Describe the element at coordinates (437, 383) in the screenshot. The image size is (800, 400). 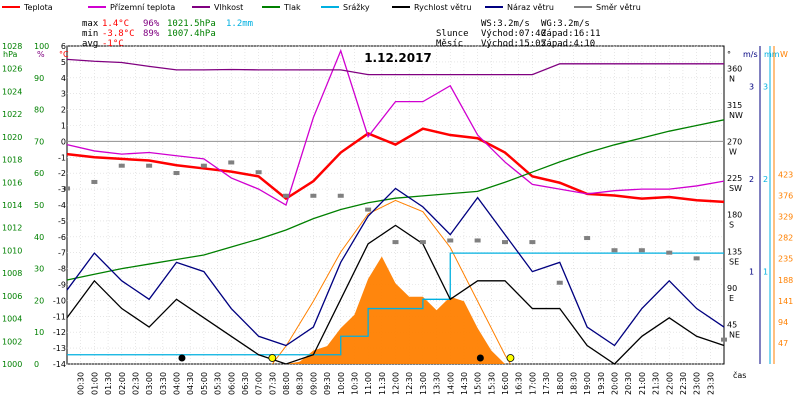
I see `x-tick-label: 13:30` at that location.